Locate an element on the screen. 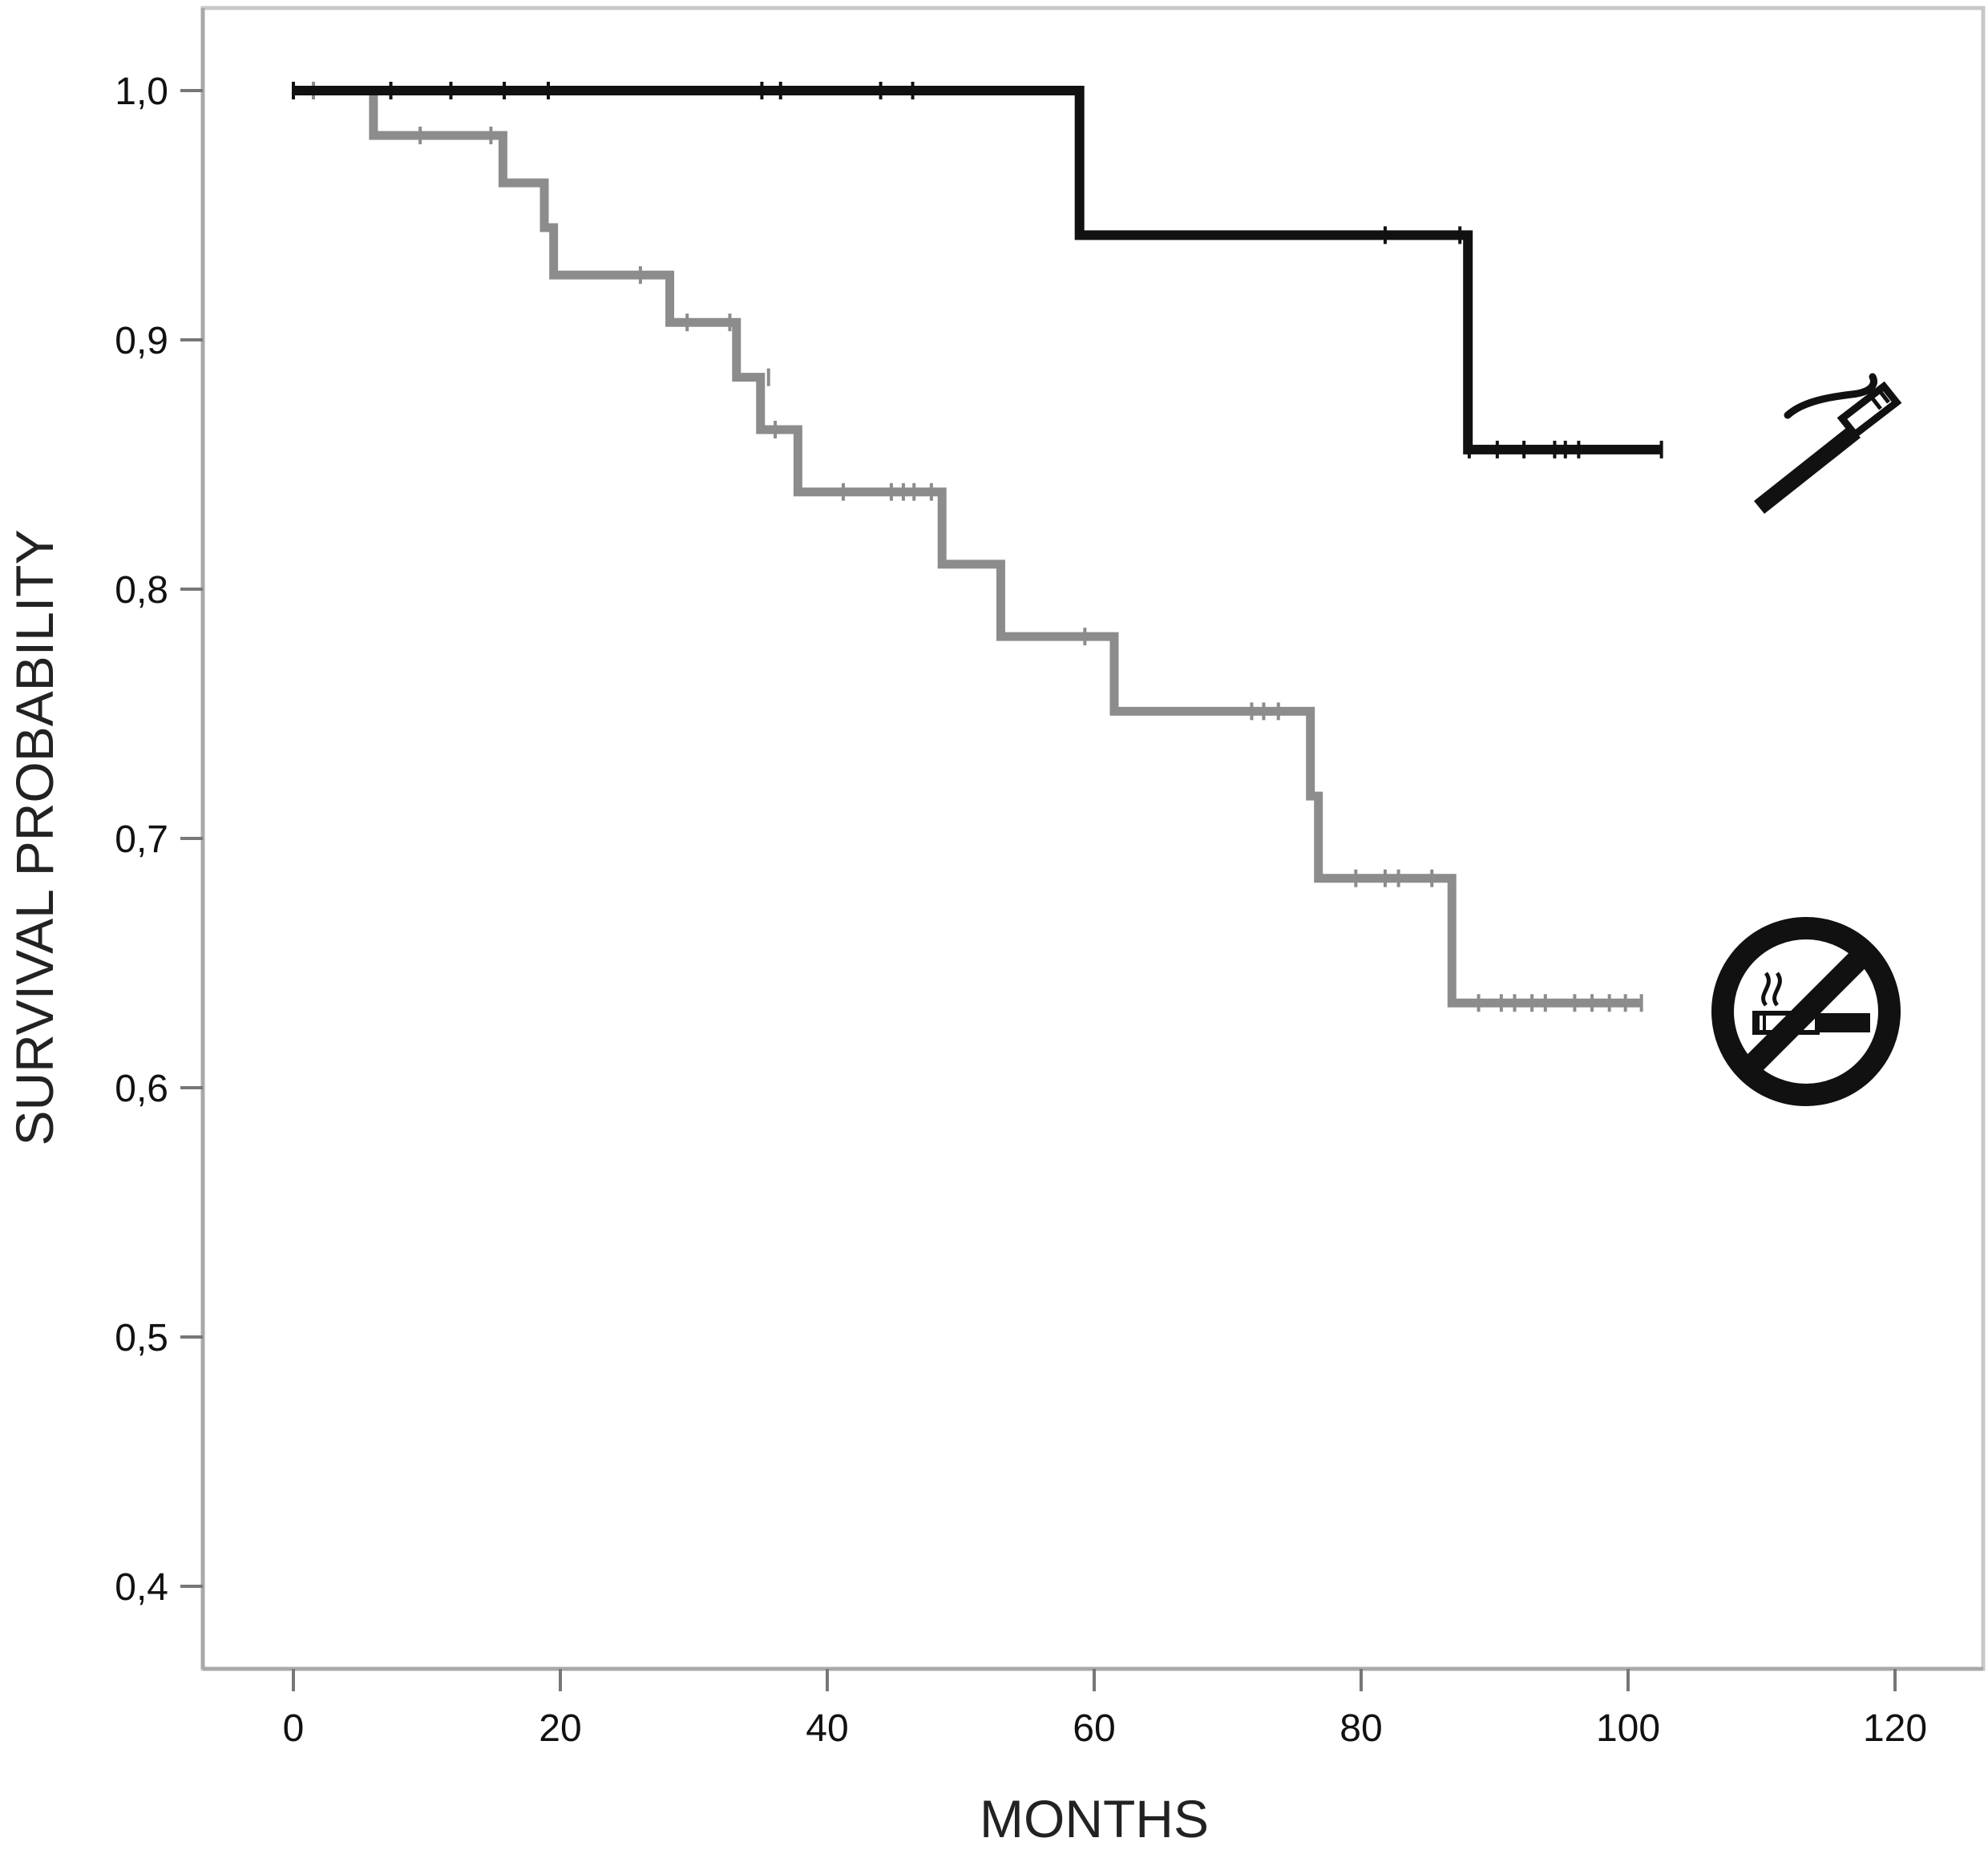 The width and height of the screenshot is (1988, 1850). series-smoking is located at coordinates (978, 270).